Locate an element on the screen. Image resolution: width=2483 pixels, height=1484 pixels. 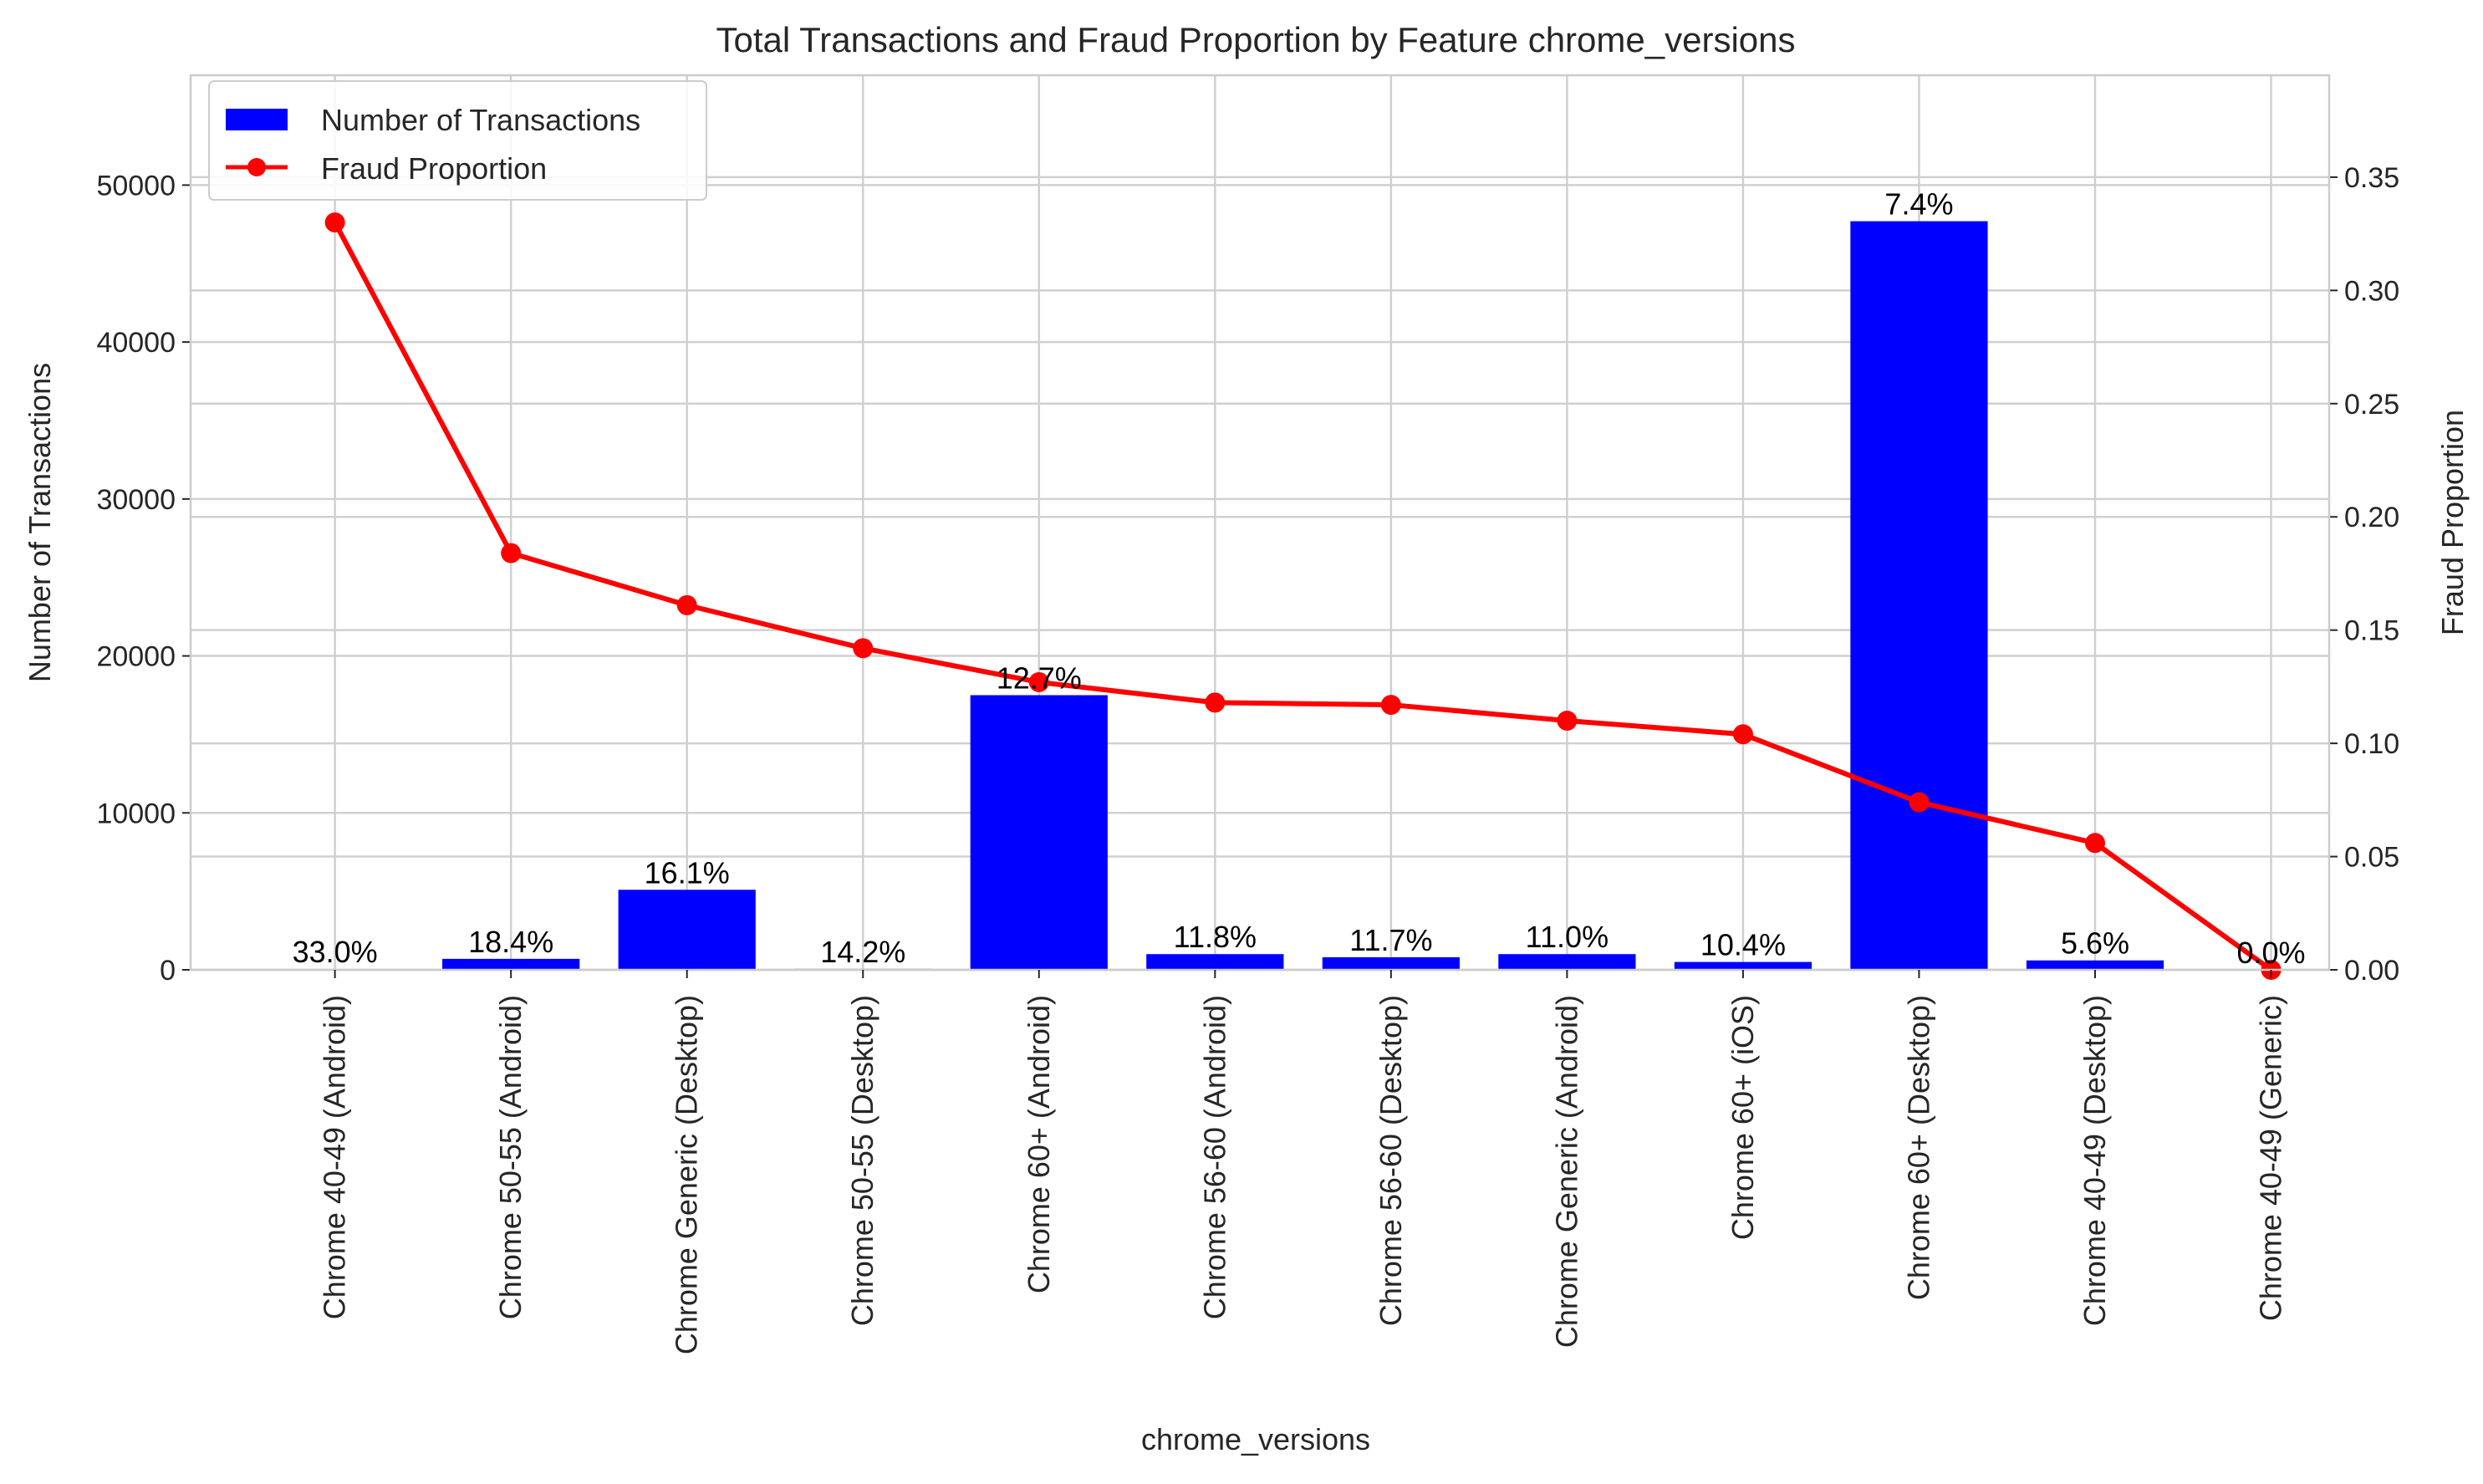
bar-value-label: 11.0% is located at coordinates (1567, 937).